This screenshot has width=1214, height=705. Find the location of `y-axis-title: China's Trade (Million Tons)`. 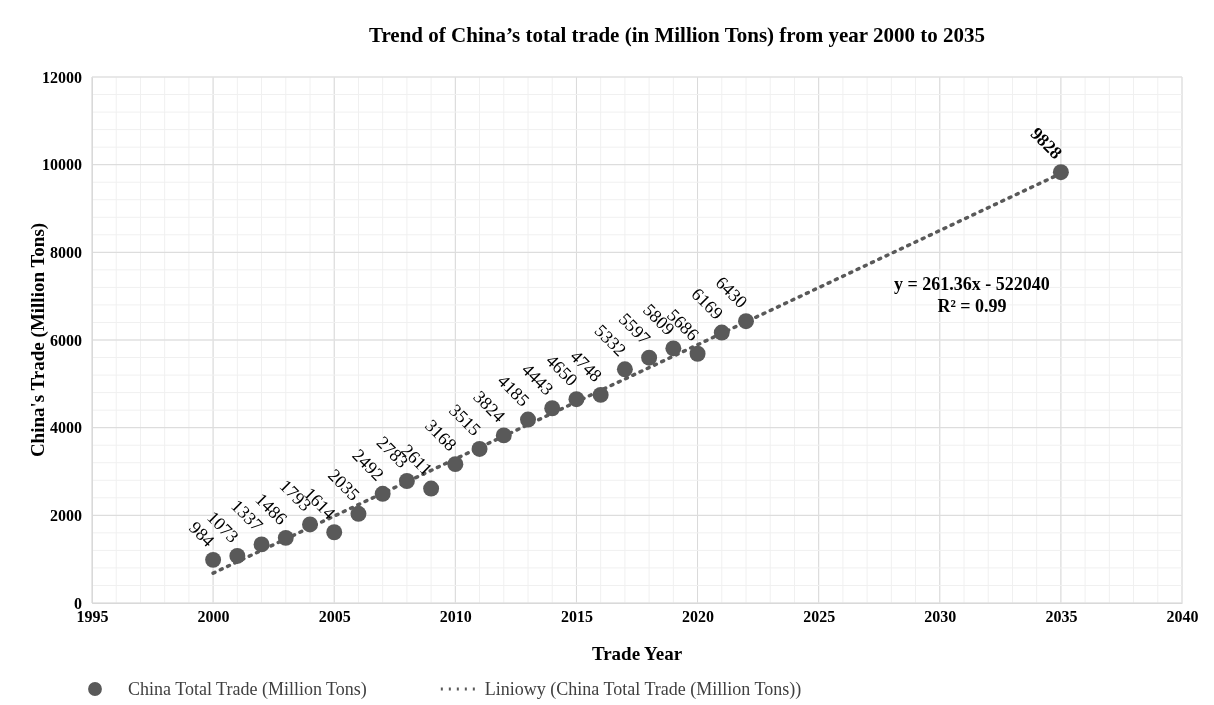

y-axis-title: China's Trade (Million Tons) is located at coordinates (38, 340).